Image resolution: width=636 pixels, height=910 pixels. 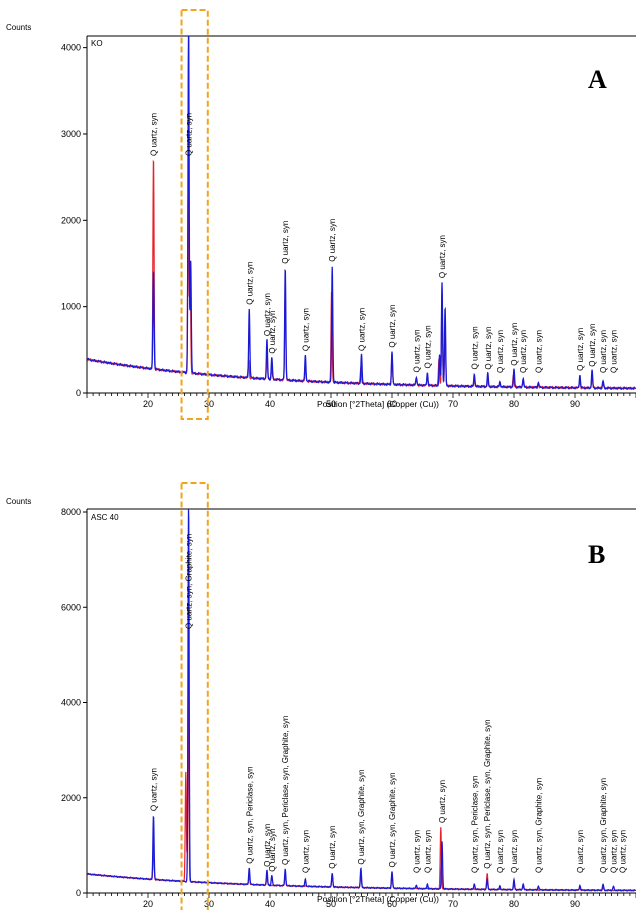 What do you see at coordinates (105, 517) in the screenshot?
I see `sample-name: ASC 40` at bounding box center [105, 517].